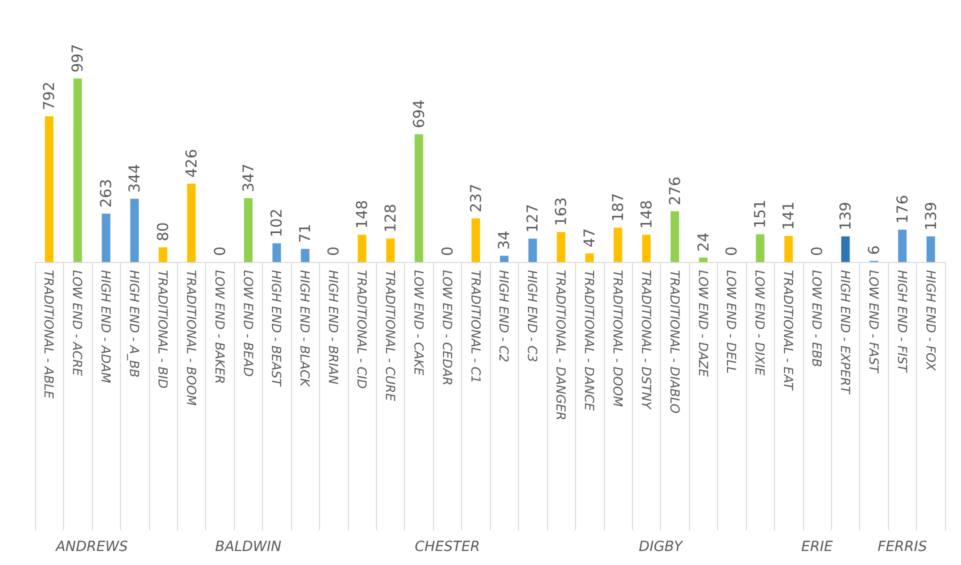 This screenshot has width=961, height=565. I want to click on data-label: 34, so click(504, 240).